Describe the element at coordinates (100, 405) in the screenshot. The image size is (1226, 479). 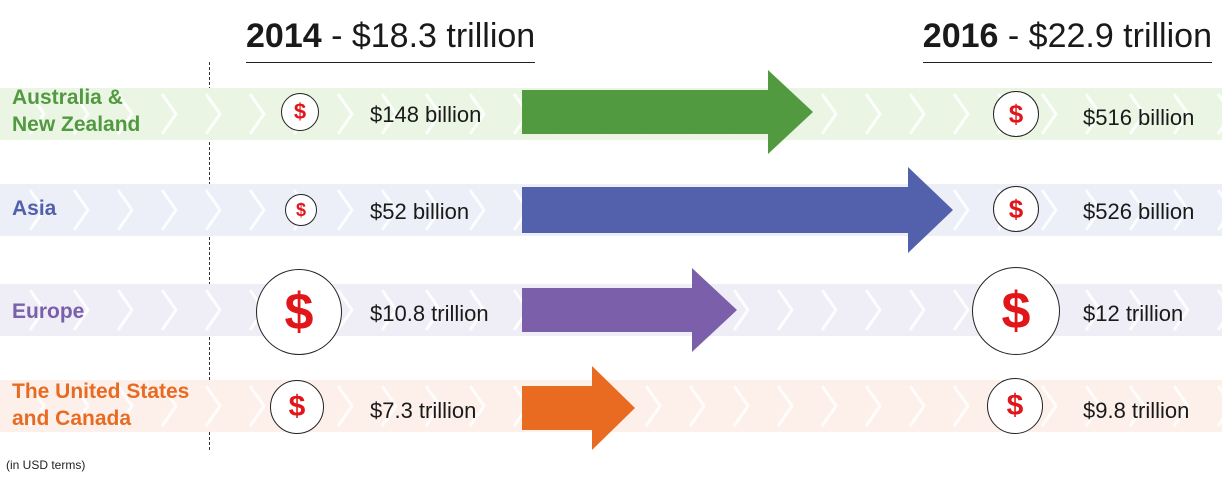
I see `region-label: The United States and Canada` at that location.